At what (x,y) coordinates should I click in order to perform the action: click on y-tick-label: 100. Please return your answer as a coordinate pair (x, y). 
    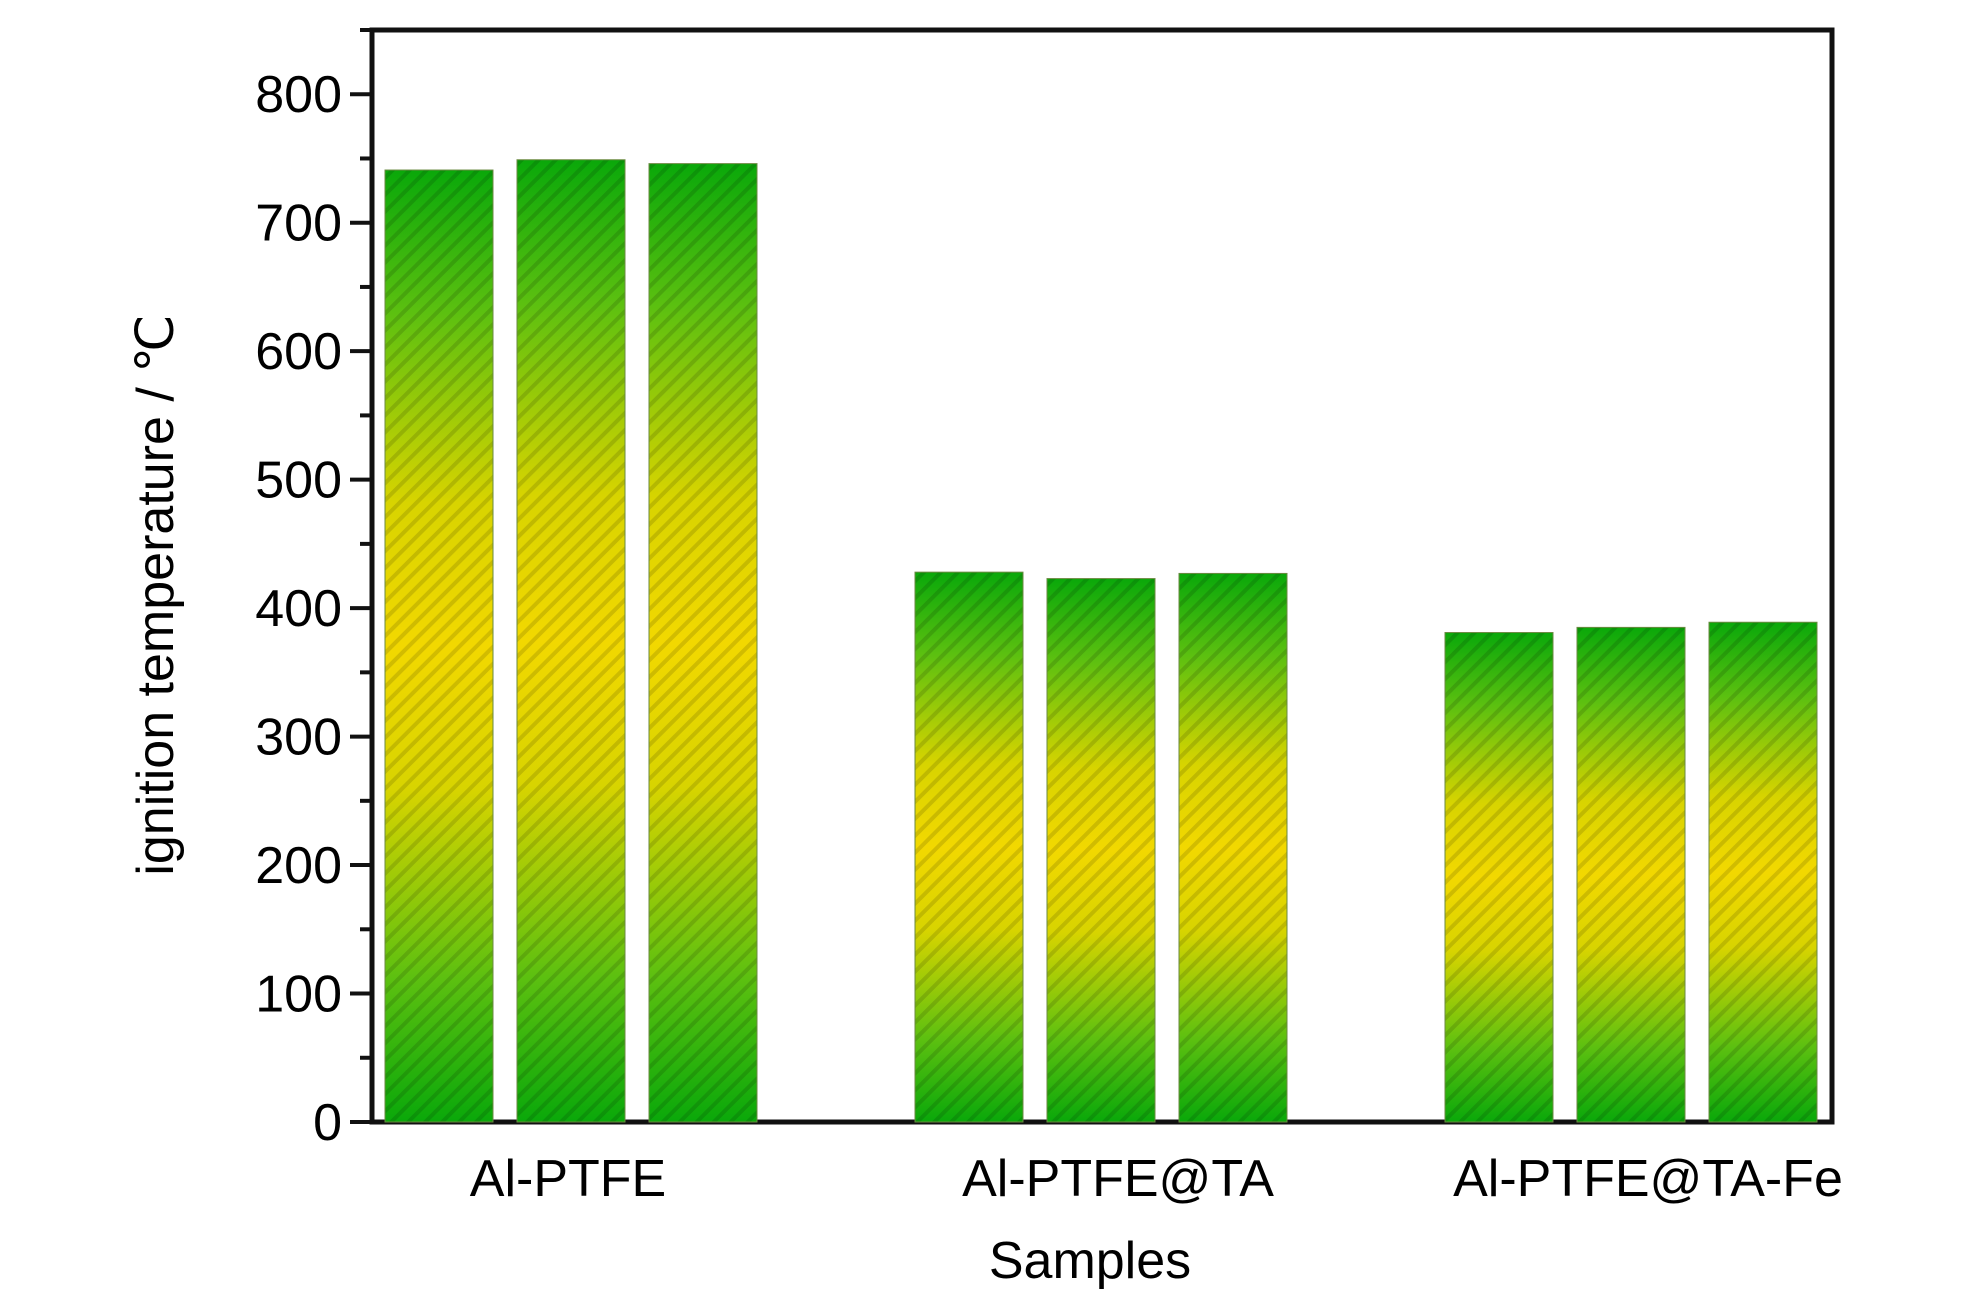
    Looking at the image, I should click on (298, 995).